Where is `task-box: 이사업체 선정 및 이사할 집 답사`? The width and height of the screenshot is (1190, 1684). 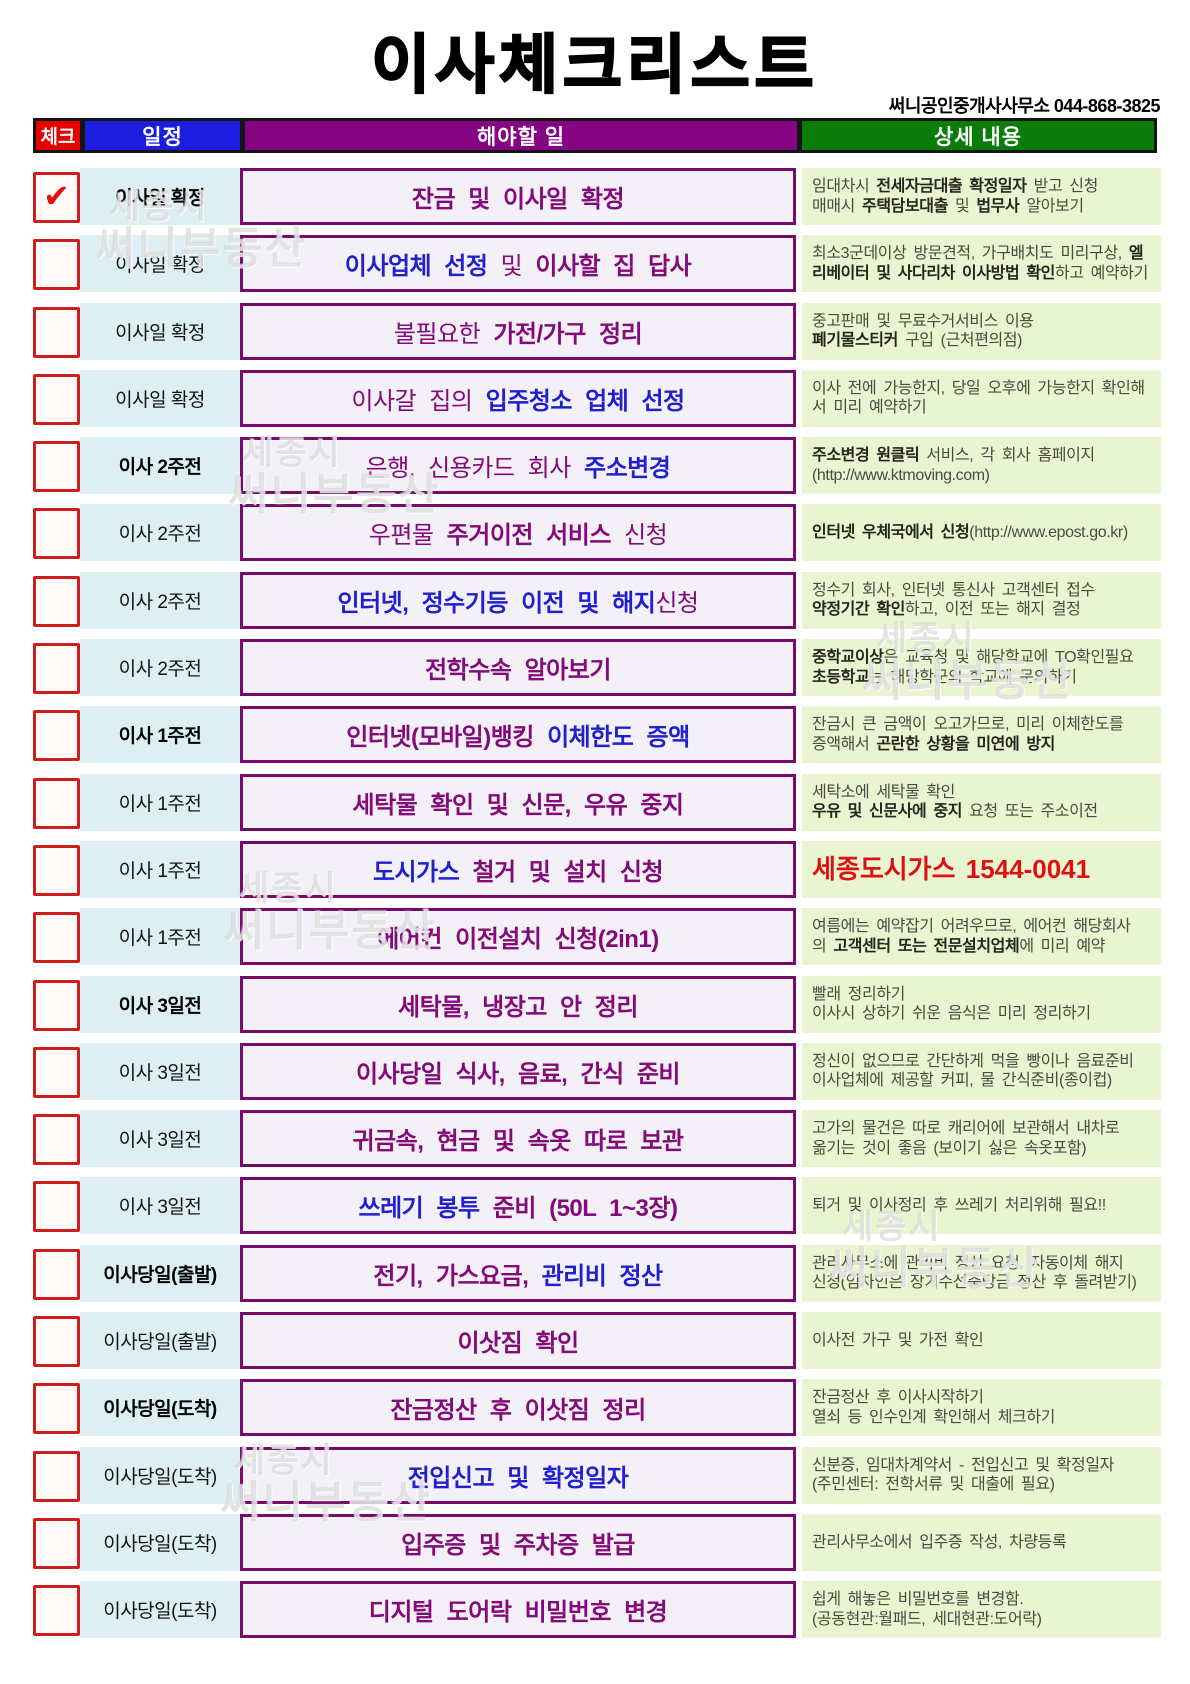
task-box: 이사업체 선정 및 이사할 집 답사 is located at coordinates (518, 264).